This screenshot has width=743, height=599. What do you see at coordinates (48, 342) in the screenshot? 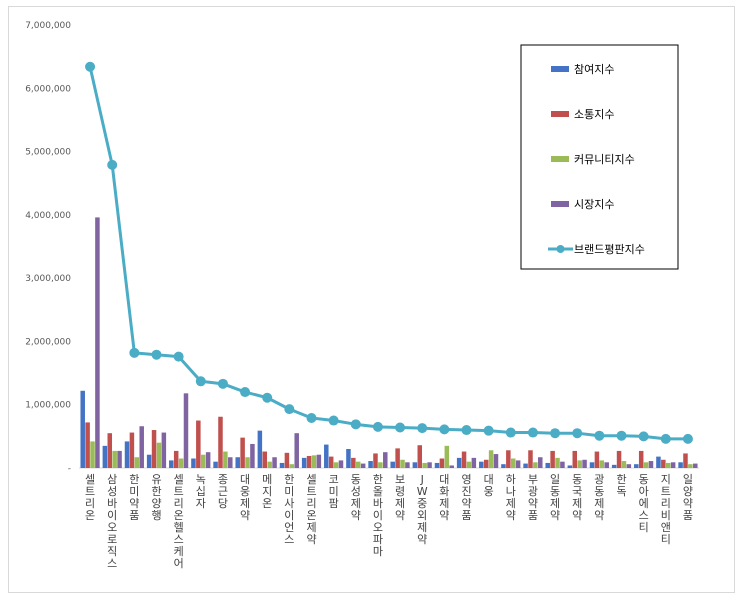
I see `y-tick-label: 2,000,000` at bounding box center [48, 342].